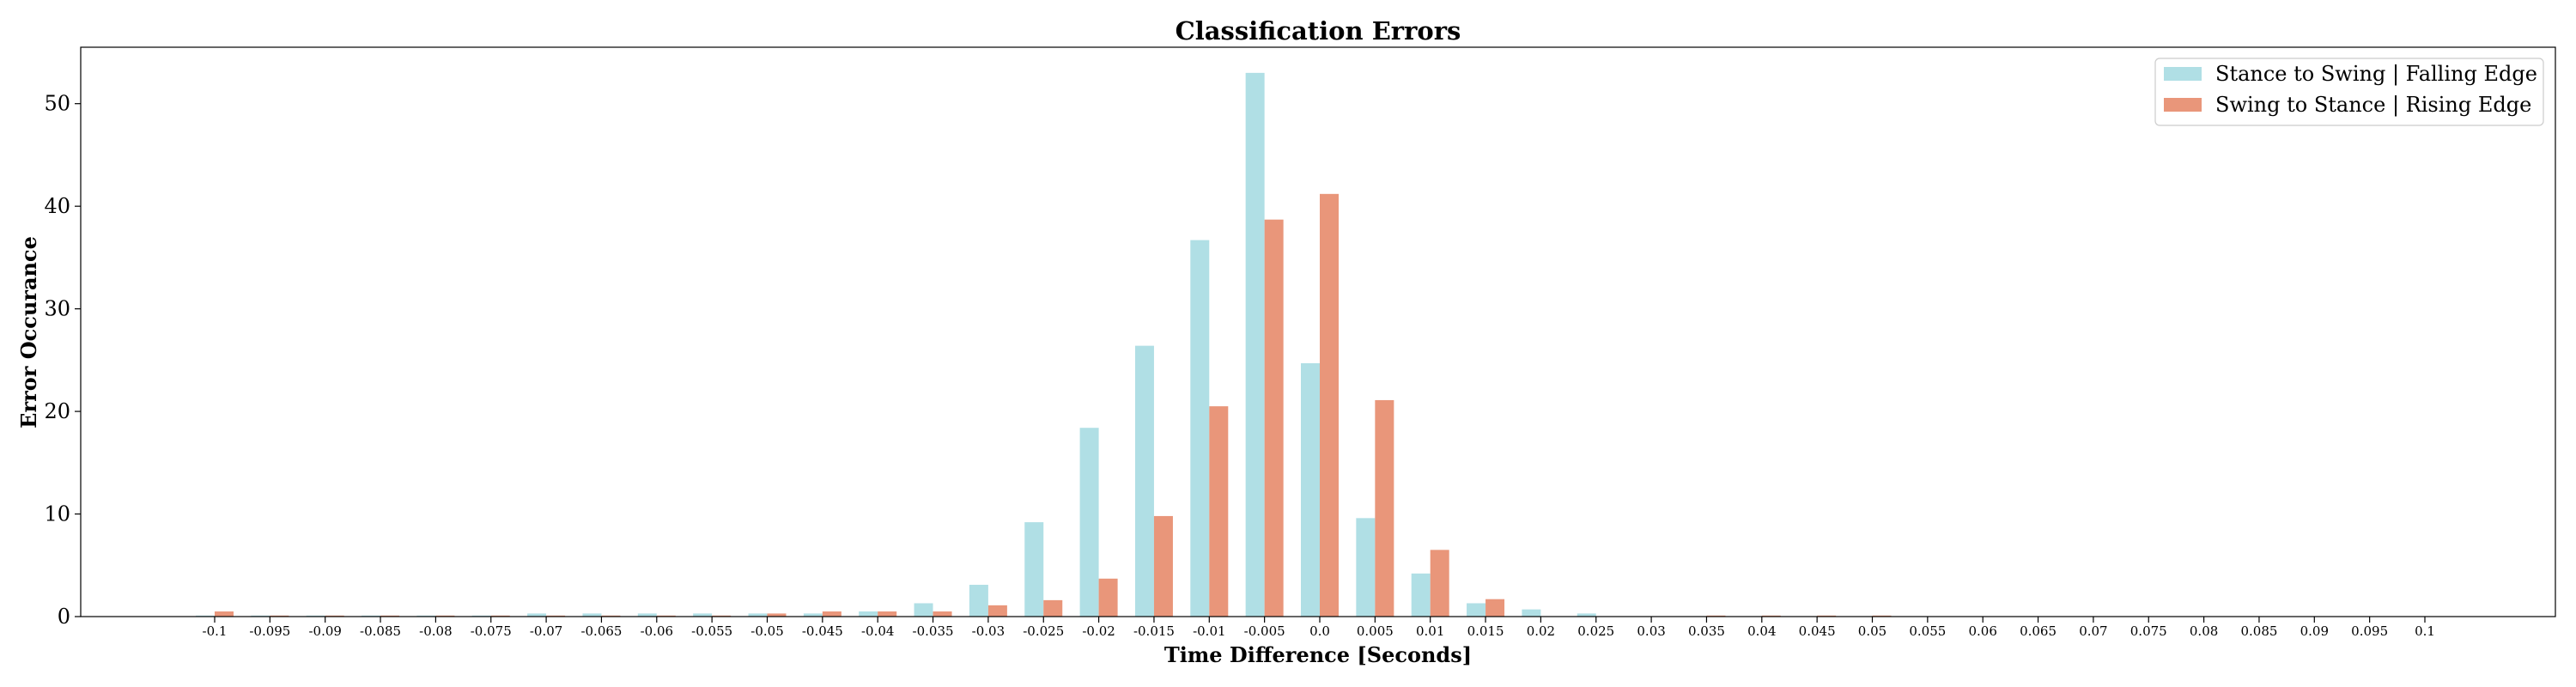 The height and width of the screenshot is (687, 2576). Describe the element at coordinates (878, 631) in the screenshot. I see `x-tick-label: -0.04` at that location.